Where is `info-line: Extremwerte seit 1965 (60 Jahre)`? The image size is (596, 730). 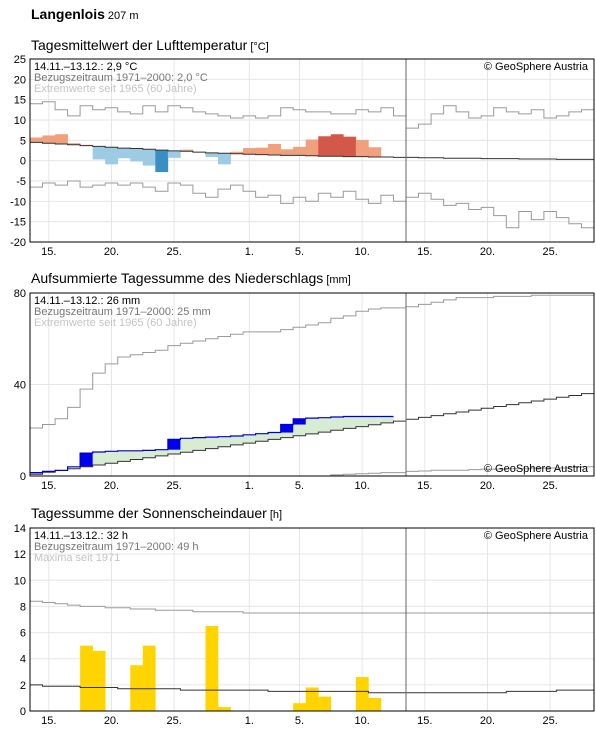 info-line: Extremwerte seit 1965 (60 Jahre) is located at coordinates (115, 323).